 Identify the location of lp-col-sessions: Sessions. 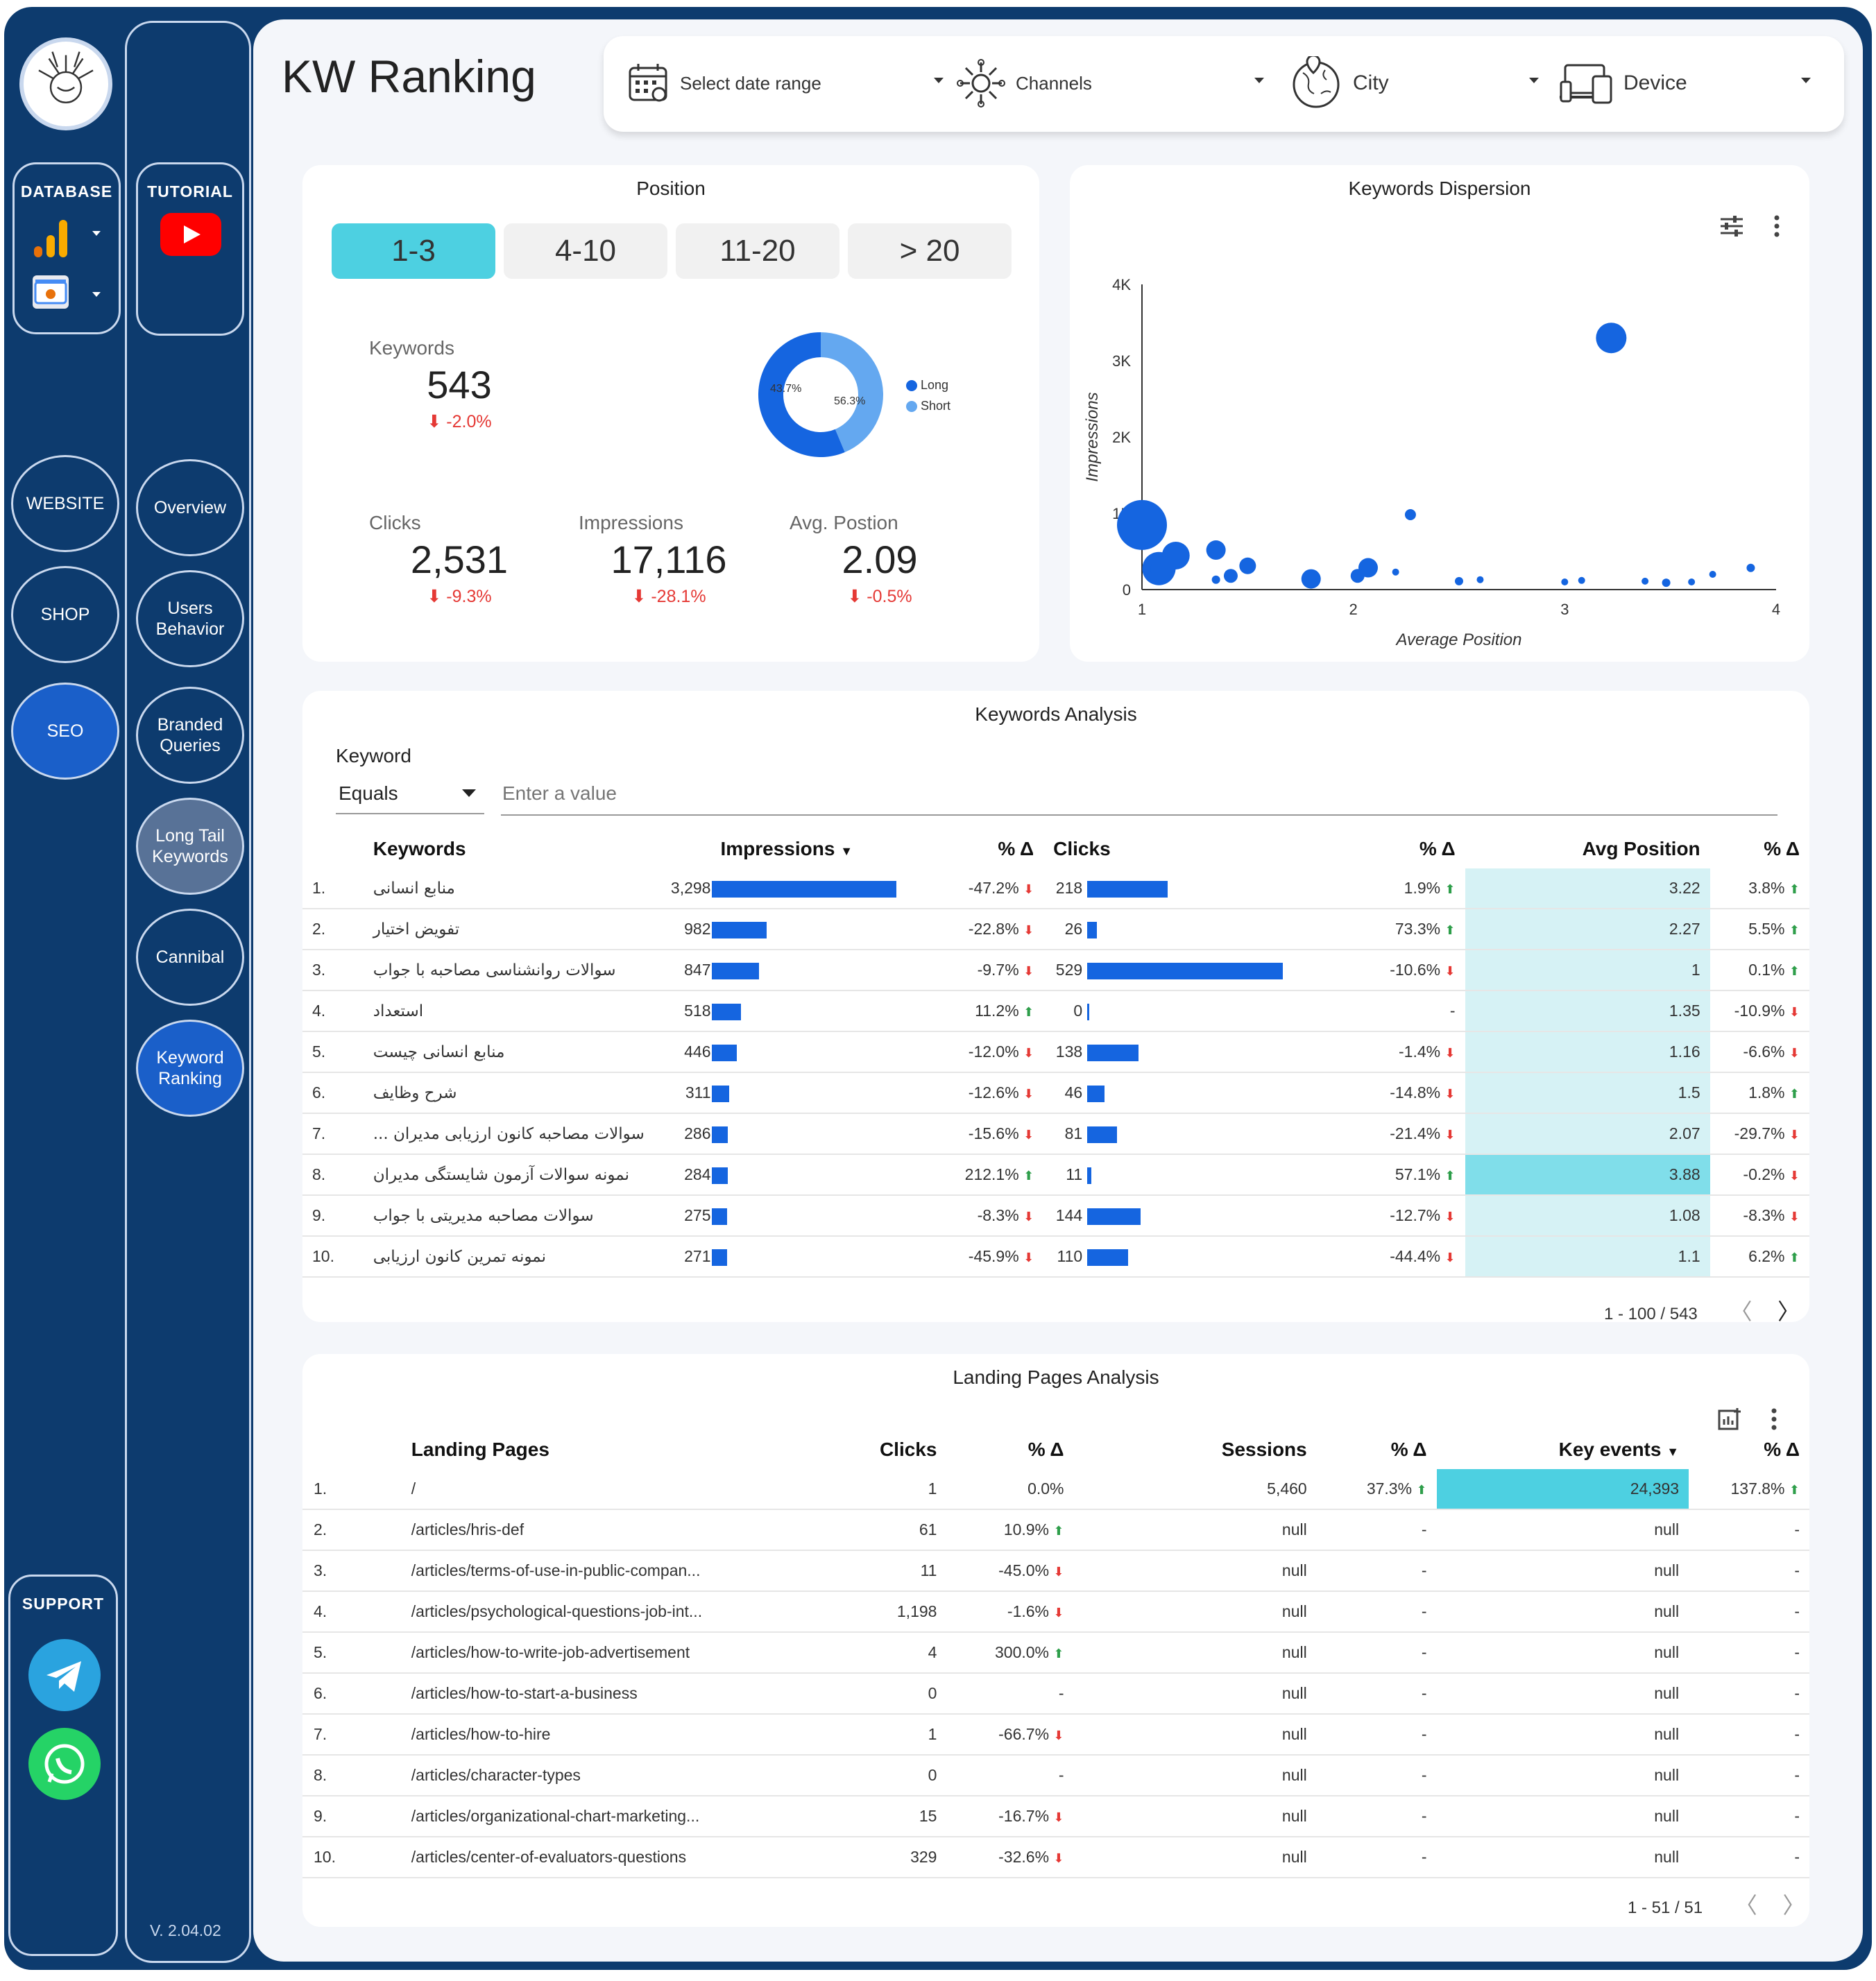
(1264, 1449).